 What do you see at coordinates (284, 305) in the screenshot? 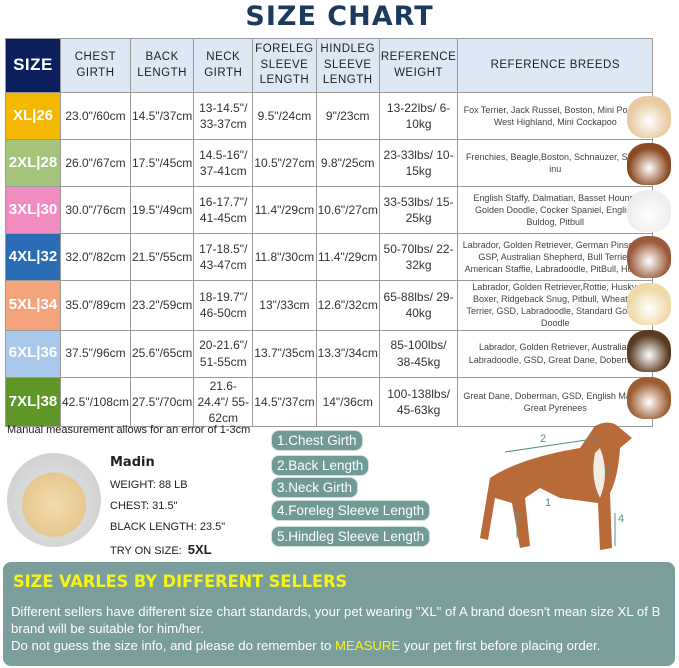
I see `cell-foreleg: 13"/33cm` at bounding box center [284, 305].